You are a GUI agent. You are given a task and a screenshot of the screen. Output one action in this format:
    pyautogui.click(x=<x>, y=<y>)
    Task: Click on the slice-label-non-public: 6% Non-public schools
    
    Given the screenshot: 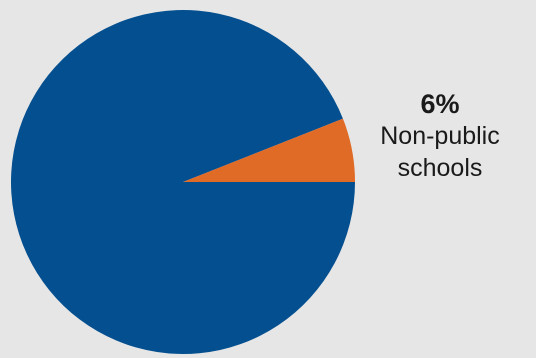 What is the action you would take?
    pyautogui.click(x=440, y=136)
    